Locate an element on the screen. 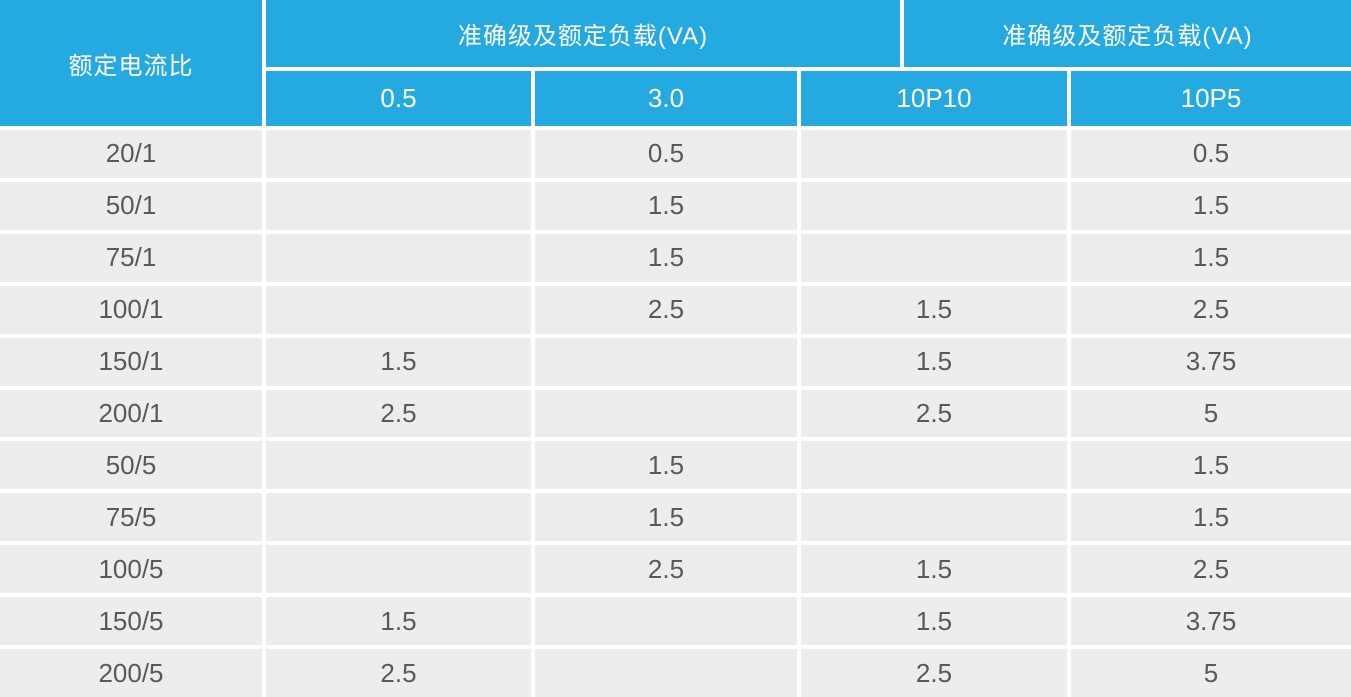 This screenshot has height=697, width=1351. rated-current-ratio-header: 额定电流比 is located at coordinates (131, 63).